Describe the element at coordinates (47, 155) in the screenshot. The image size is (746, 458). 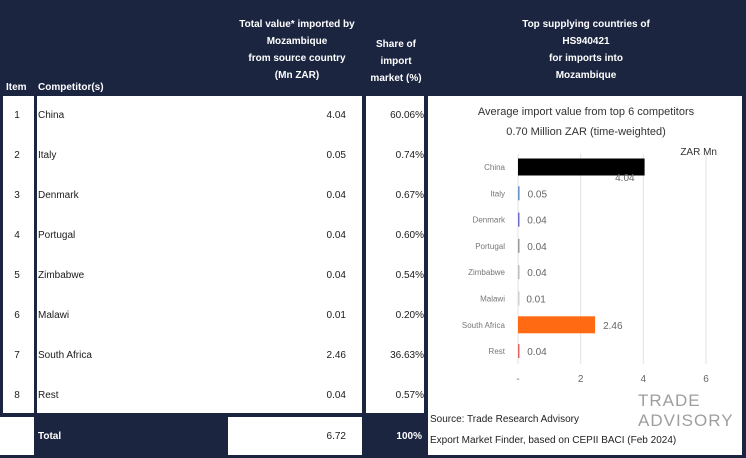
I see `row-competitor: Italy` at that location.